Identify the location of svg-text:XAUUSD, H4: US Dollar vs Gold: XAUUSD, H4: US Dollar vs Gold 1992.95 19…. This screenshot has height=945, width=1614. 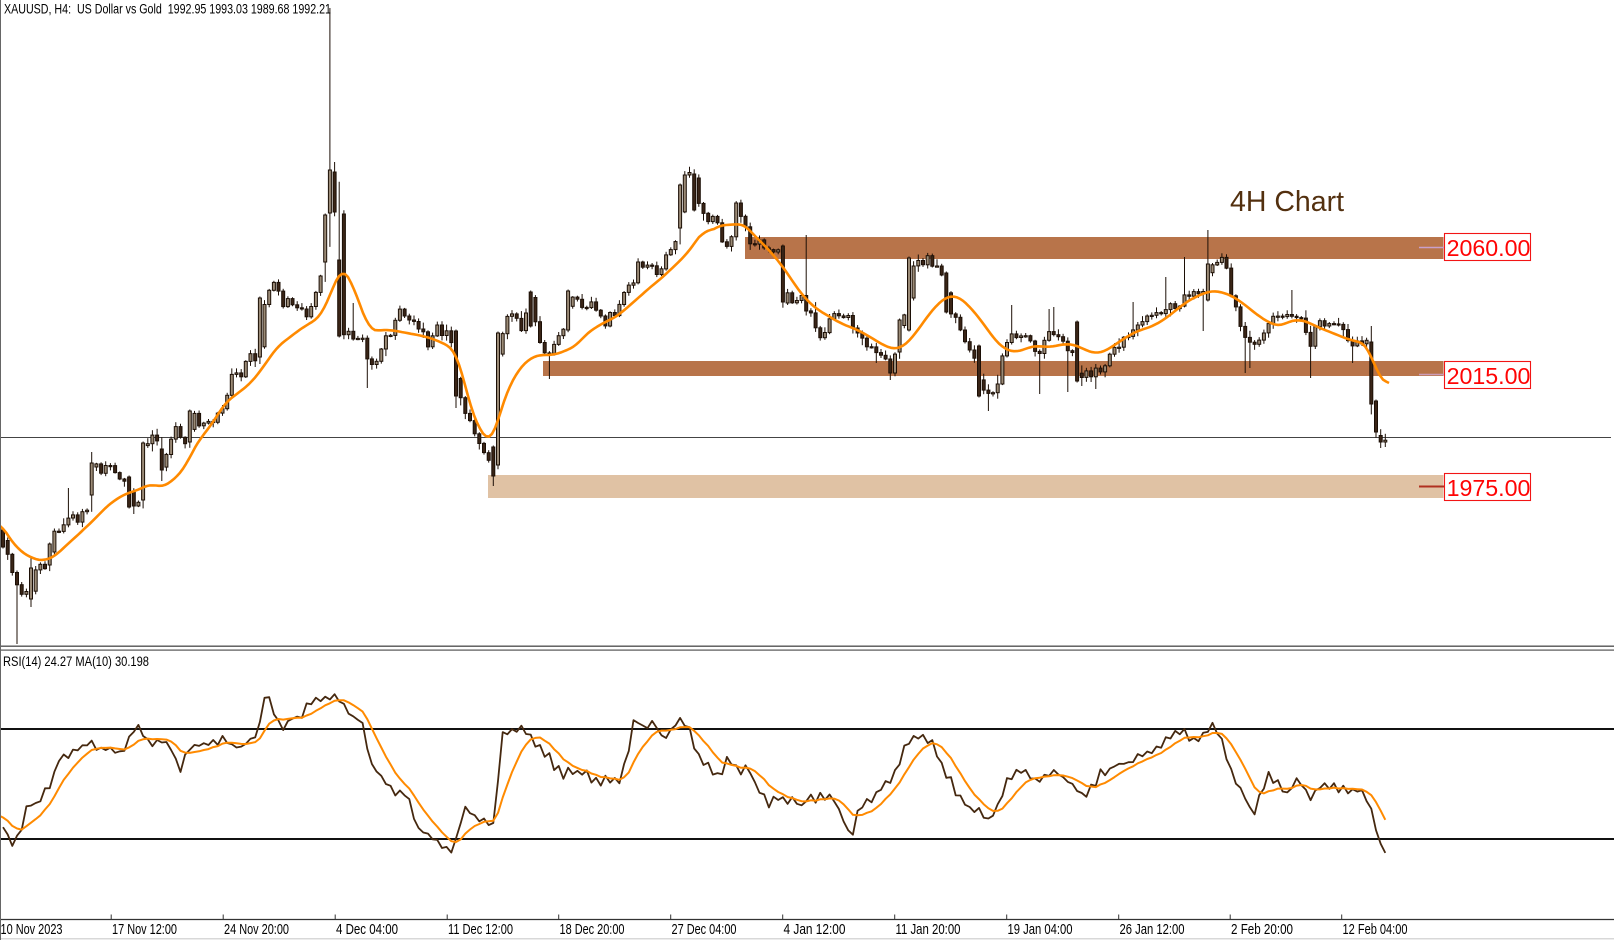
(167, 9).